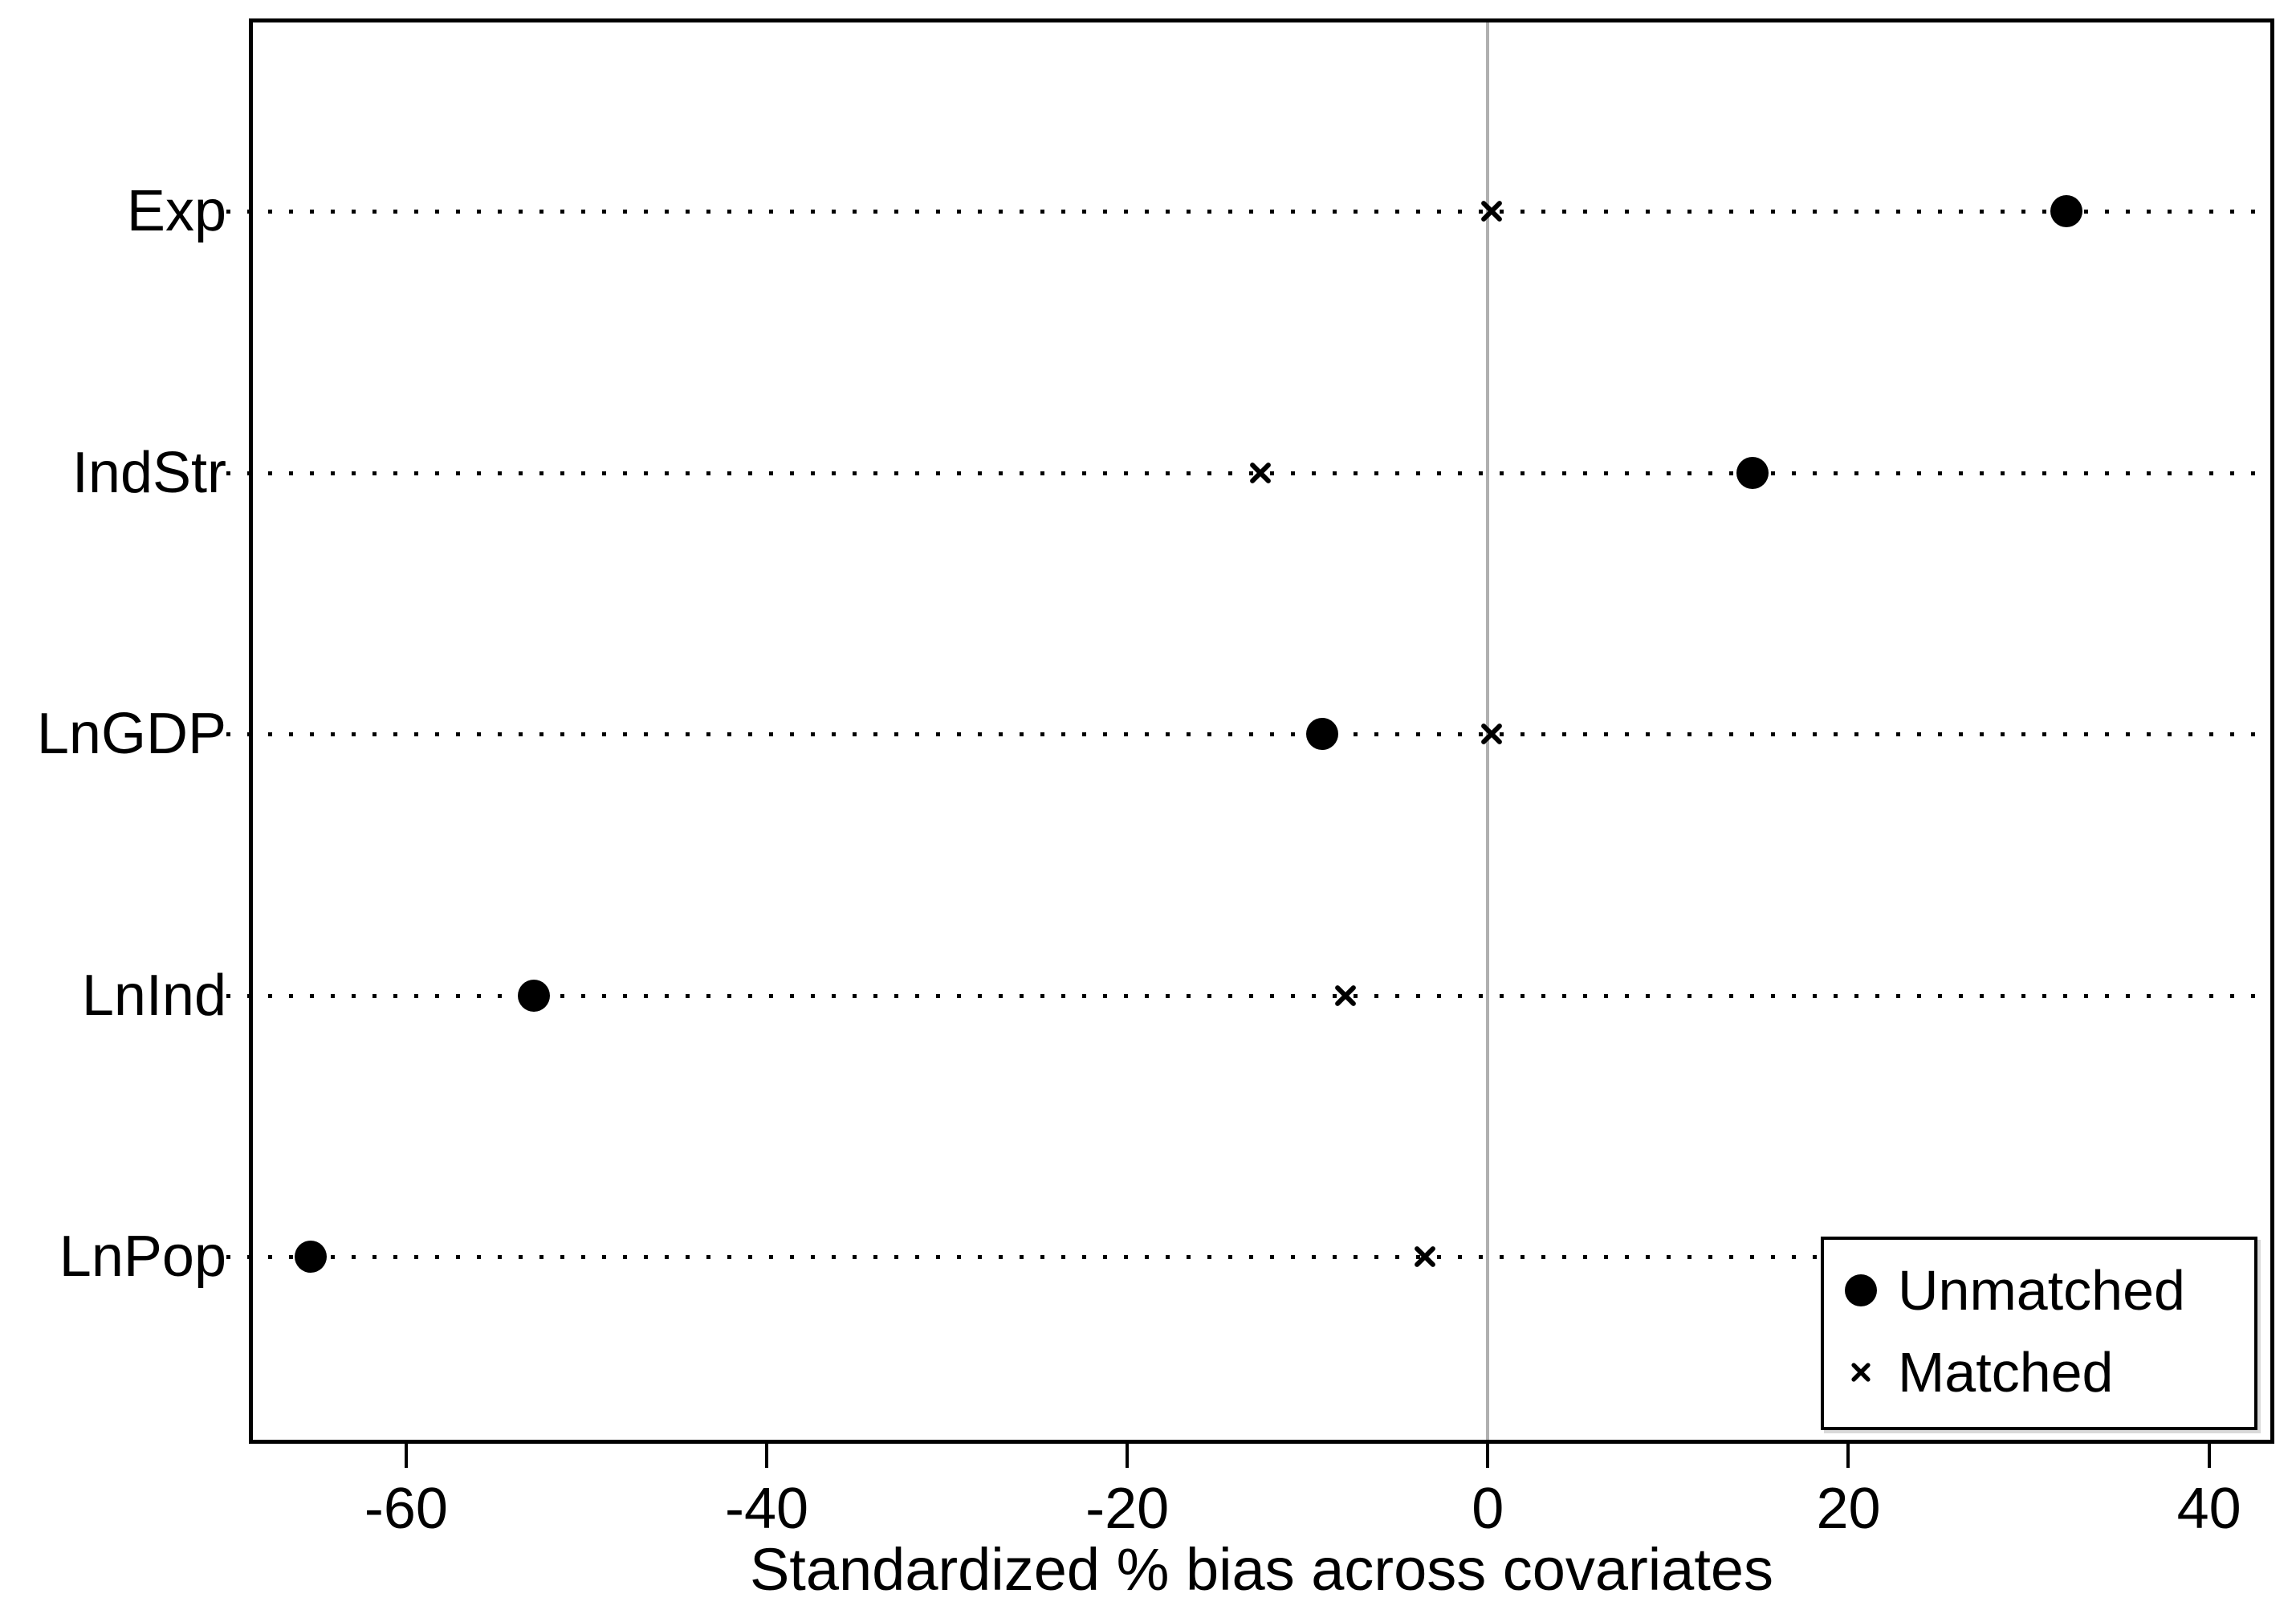 This screenshot has height=1618, width=2296. Describe the element at coordinates (153, 996) in the screenshot. I see `y-axis-label: LnInd` at that location.